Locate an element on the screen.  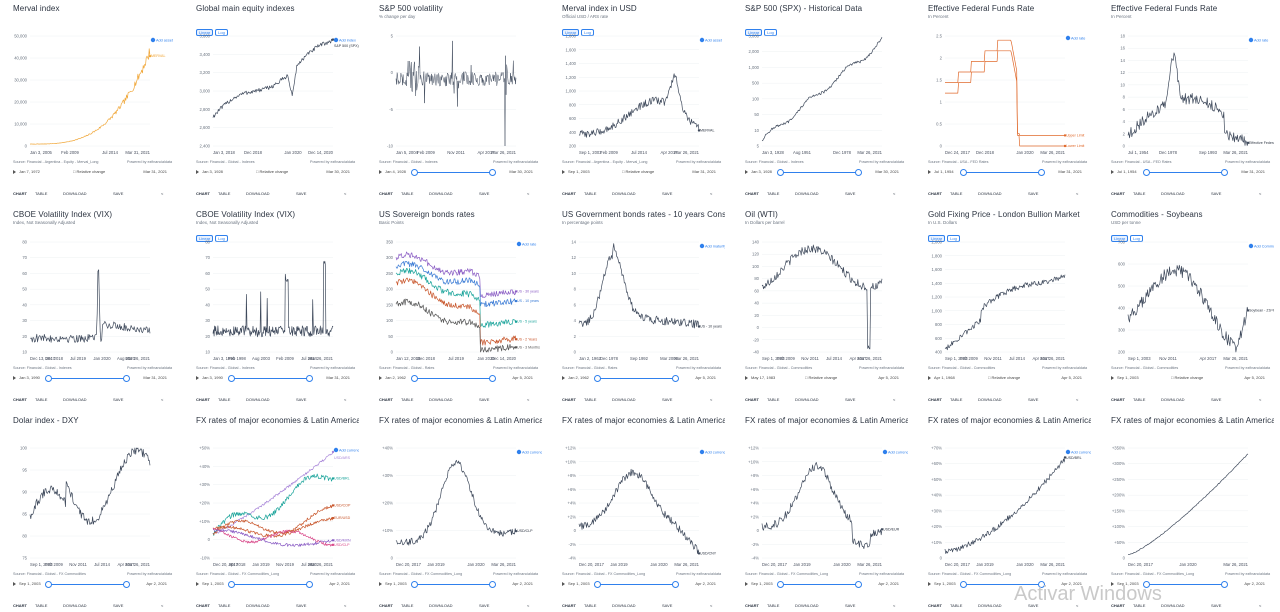
date-range-slider: Sep 1, 2003 □ Relative change Apr 5, 2021 is located at coordinates (1189, 378).